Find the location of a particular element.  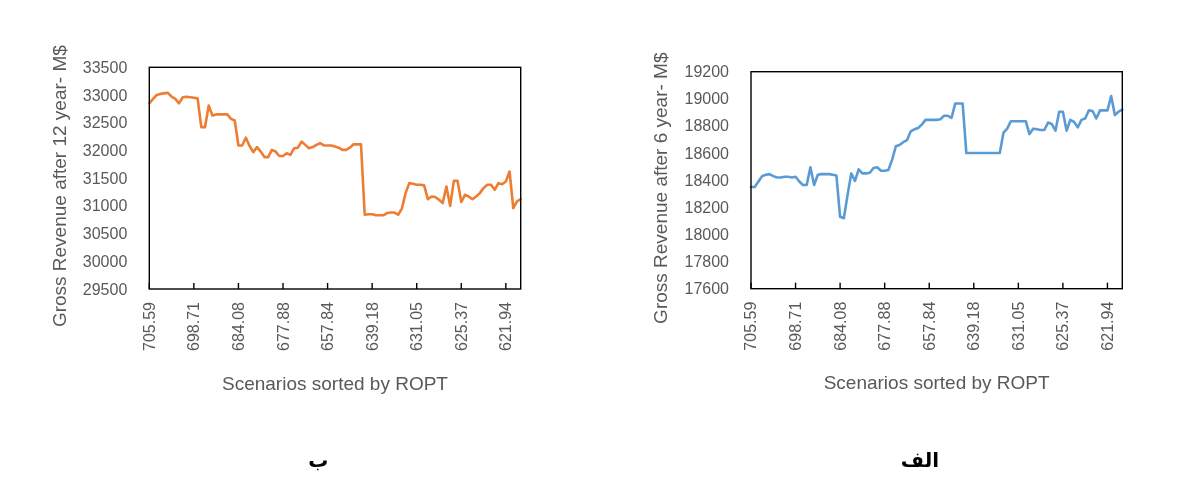

y-tick-label: 31000 is located at coordinates (105, 206).